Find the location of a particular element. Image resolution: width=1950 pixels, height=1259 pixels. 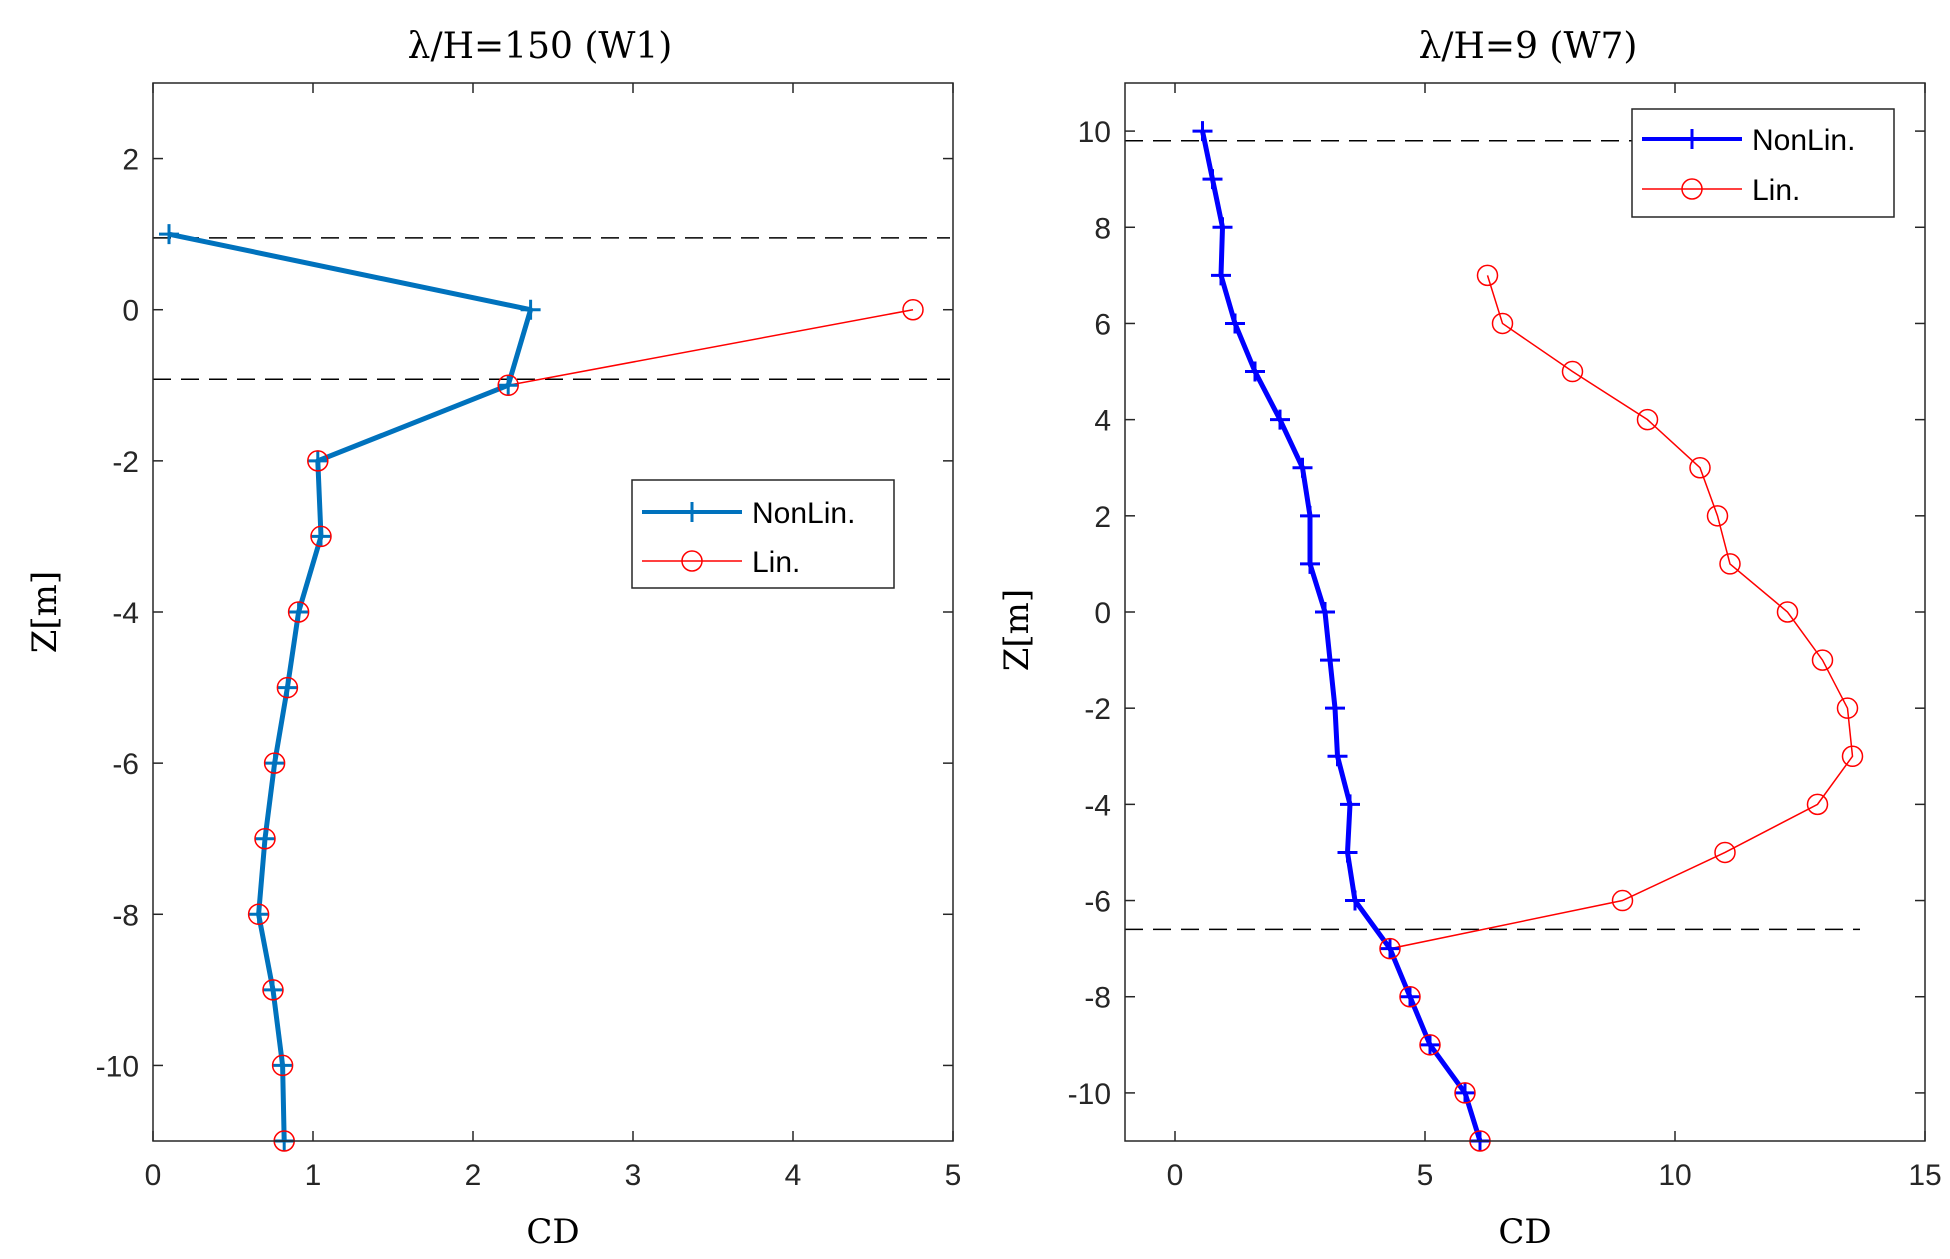

right-legend-marker-lin is located at coordinates (1692, 189).